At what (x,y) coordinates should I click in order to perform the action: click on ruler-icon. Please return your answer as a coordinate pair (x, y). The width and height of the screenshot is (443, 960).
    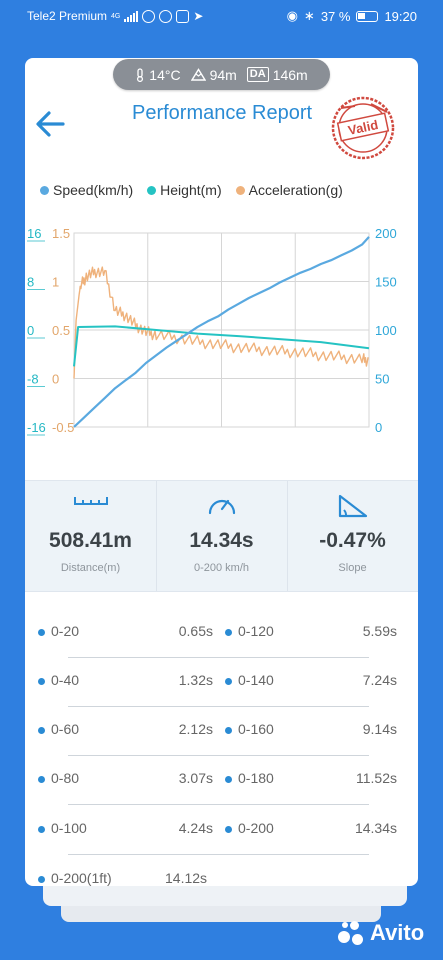
    Looking at the image, I should click on (90, 501).